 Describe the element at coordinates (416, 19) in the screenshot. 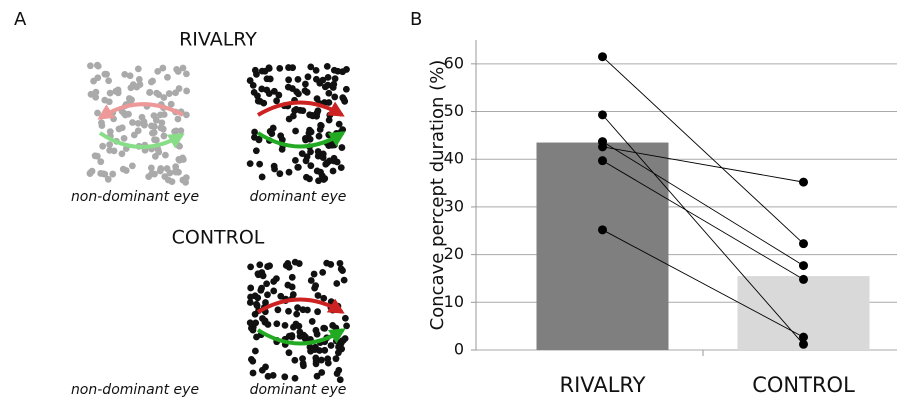

I see `panel-label: B` at that location.